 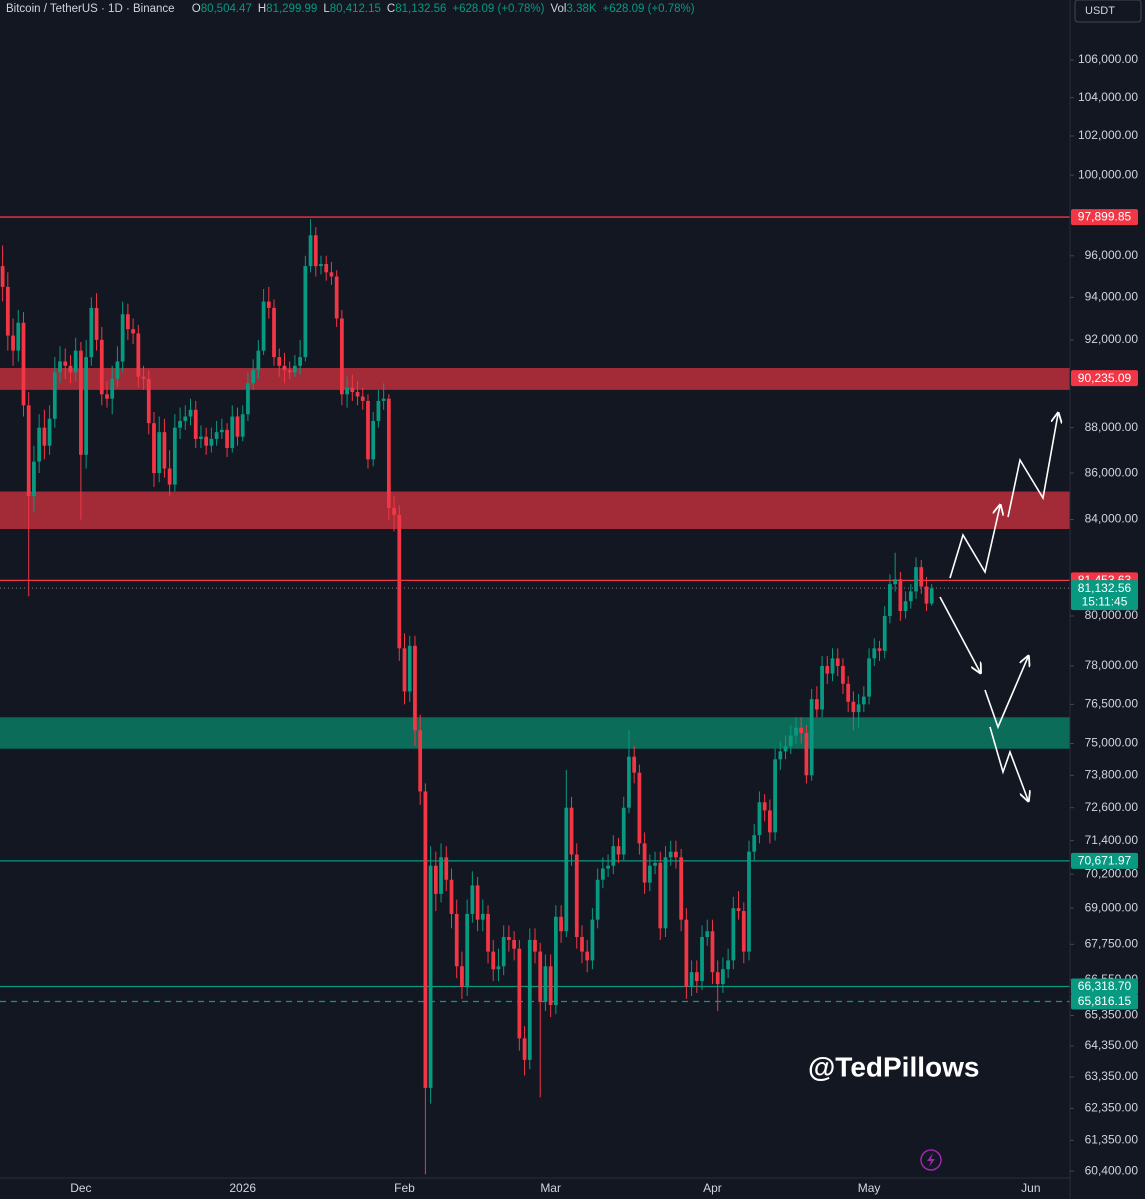 I want to click on field-value: 80,412.15, so click(x=355, y=9).